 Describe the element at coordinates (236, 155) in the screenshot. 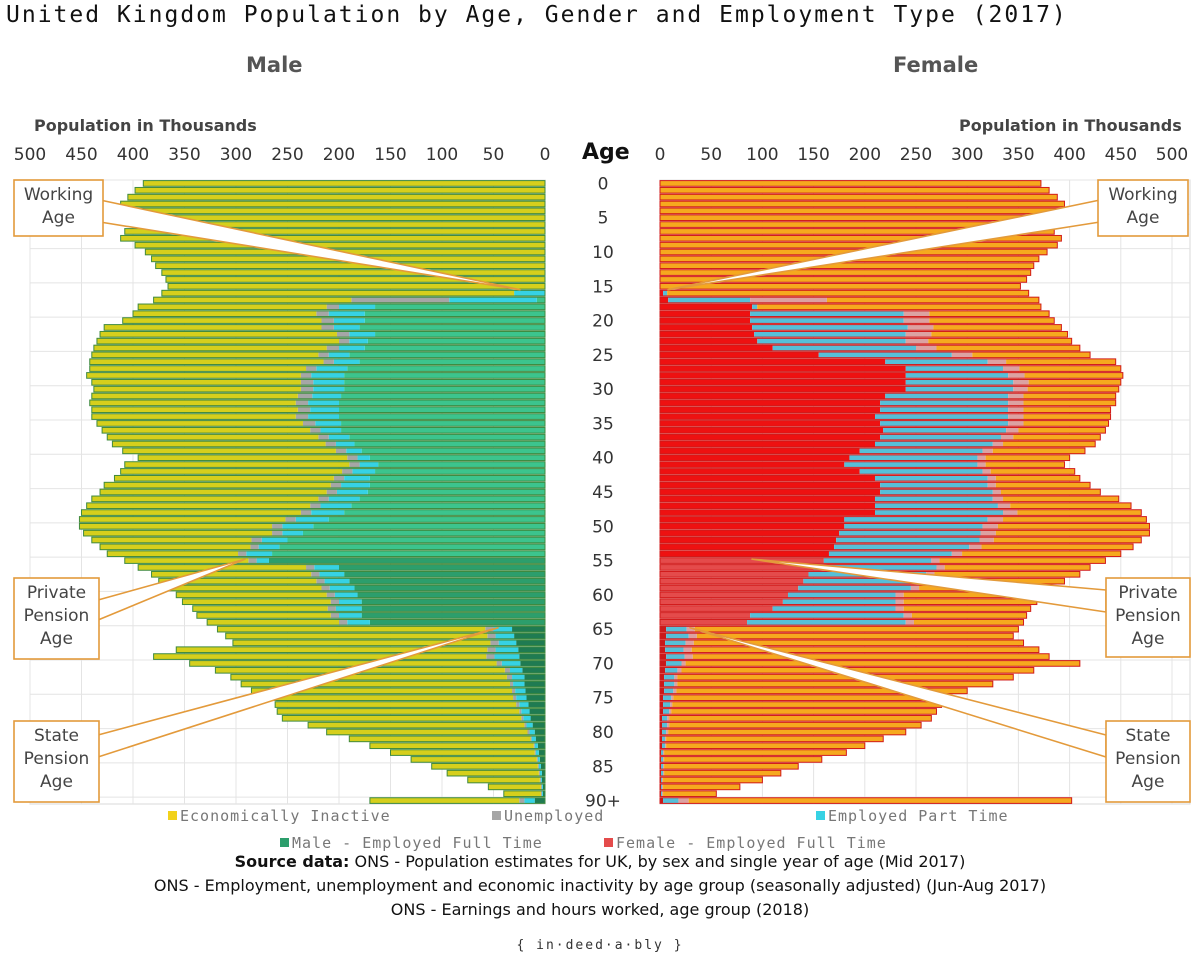

I see `male-x-tick: 300` at that location.